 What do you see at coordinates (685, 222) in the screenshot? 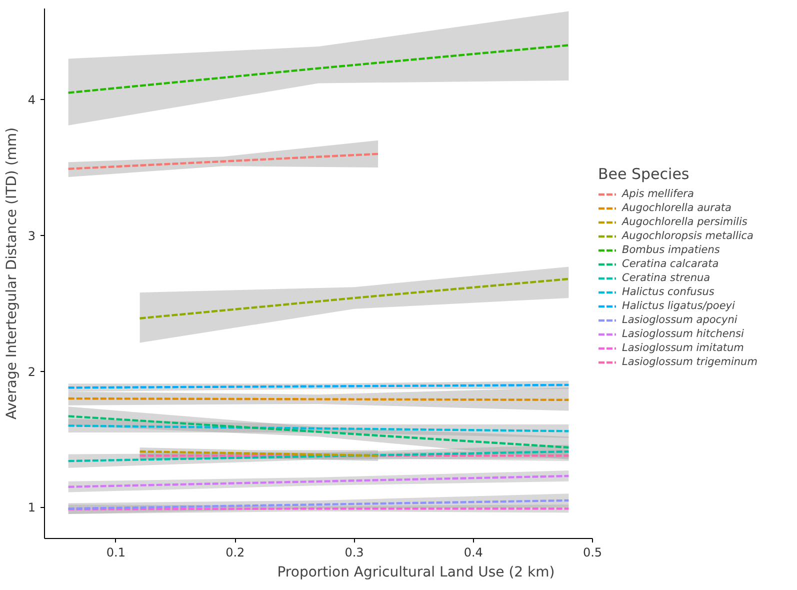
I see `legend-label: Augochlorella persimilis` at bounding box center [685, 222].